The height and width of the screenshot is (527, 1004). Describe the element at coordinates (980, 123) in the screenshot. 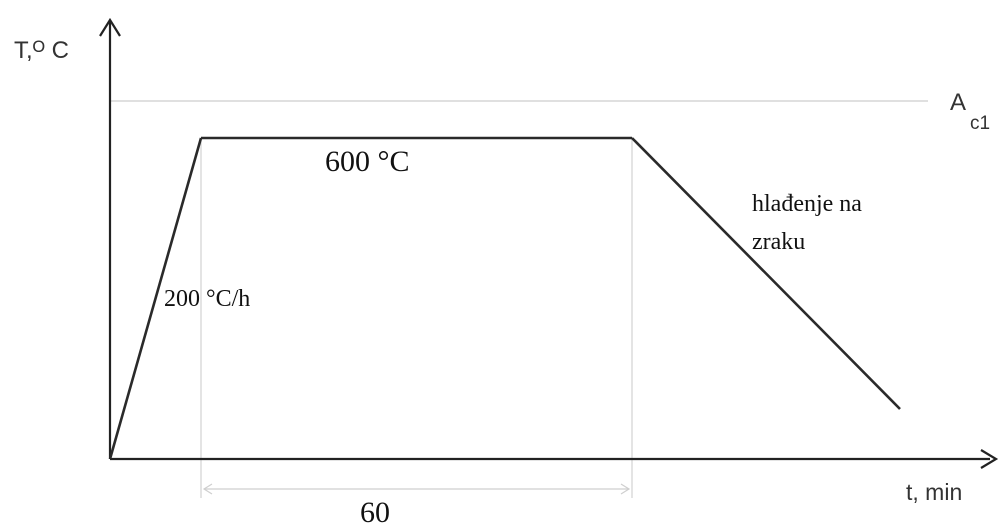

I see `ac1-label-subscript: c1` at that location.